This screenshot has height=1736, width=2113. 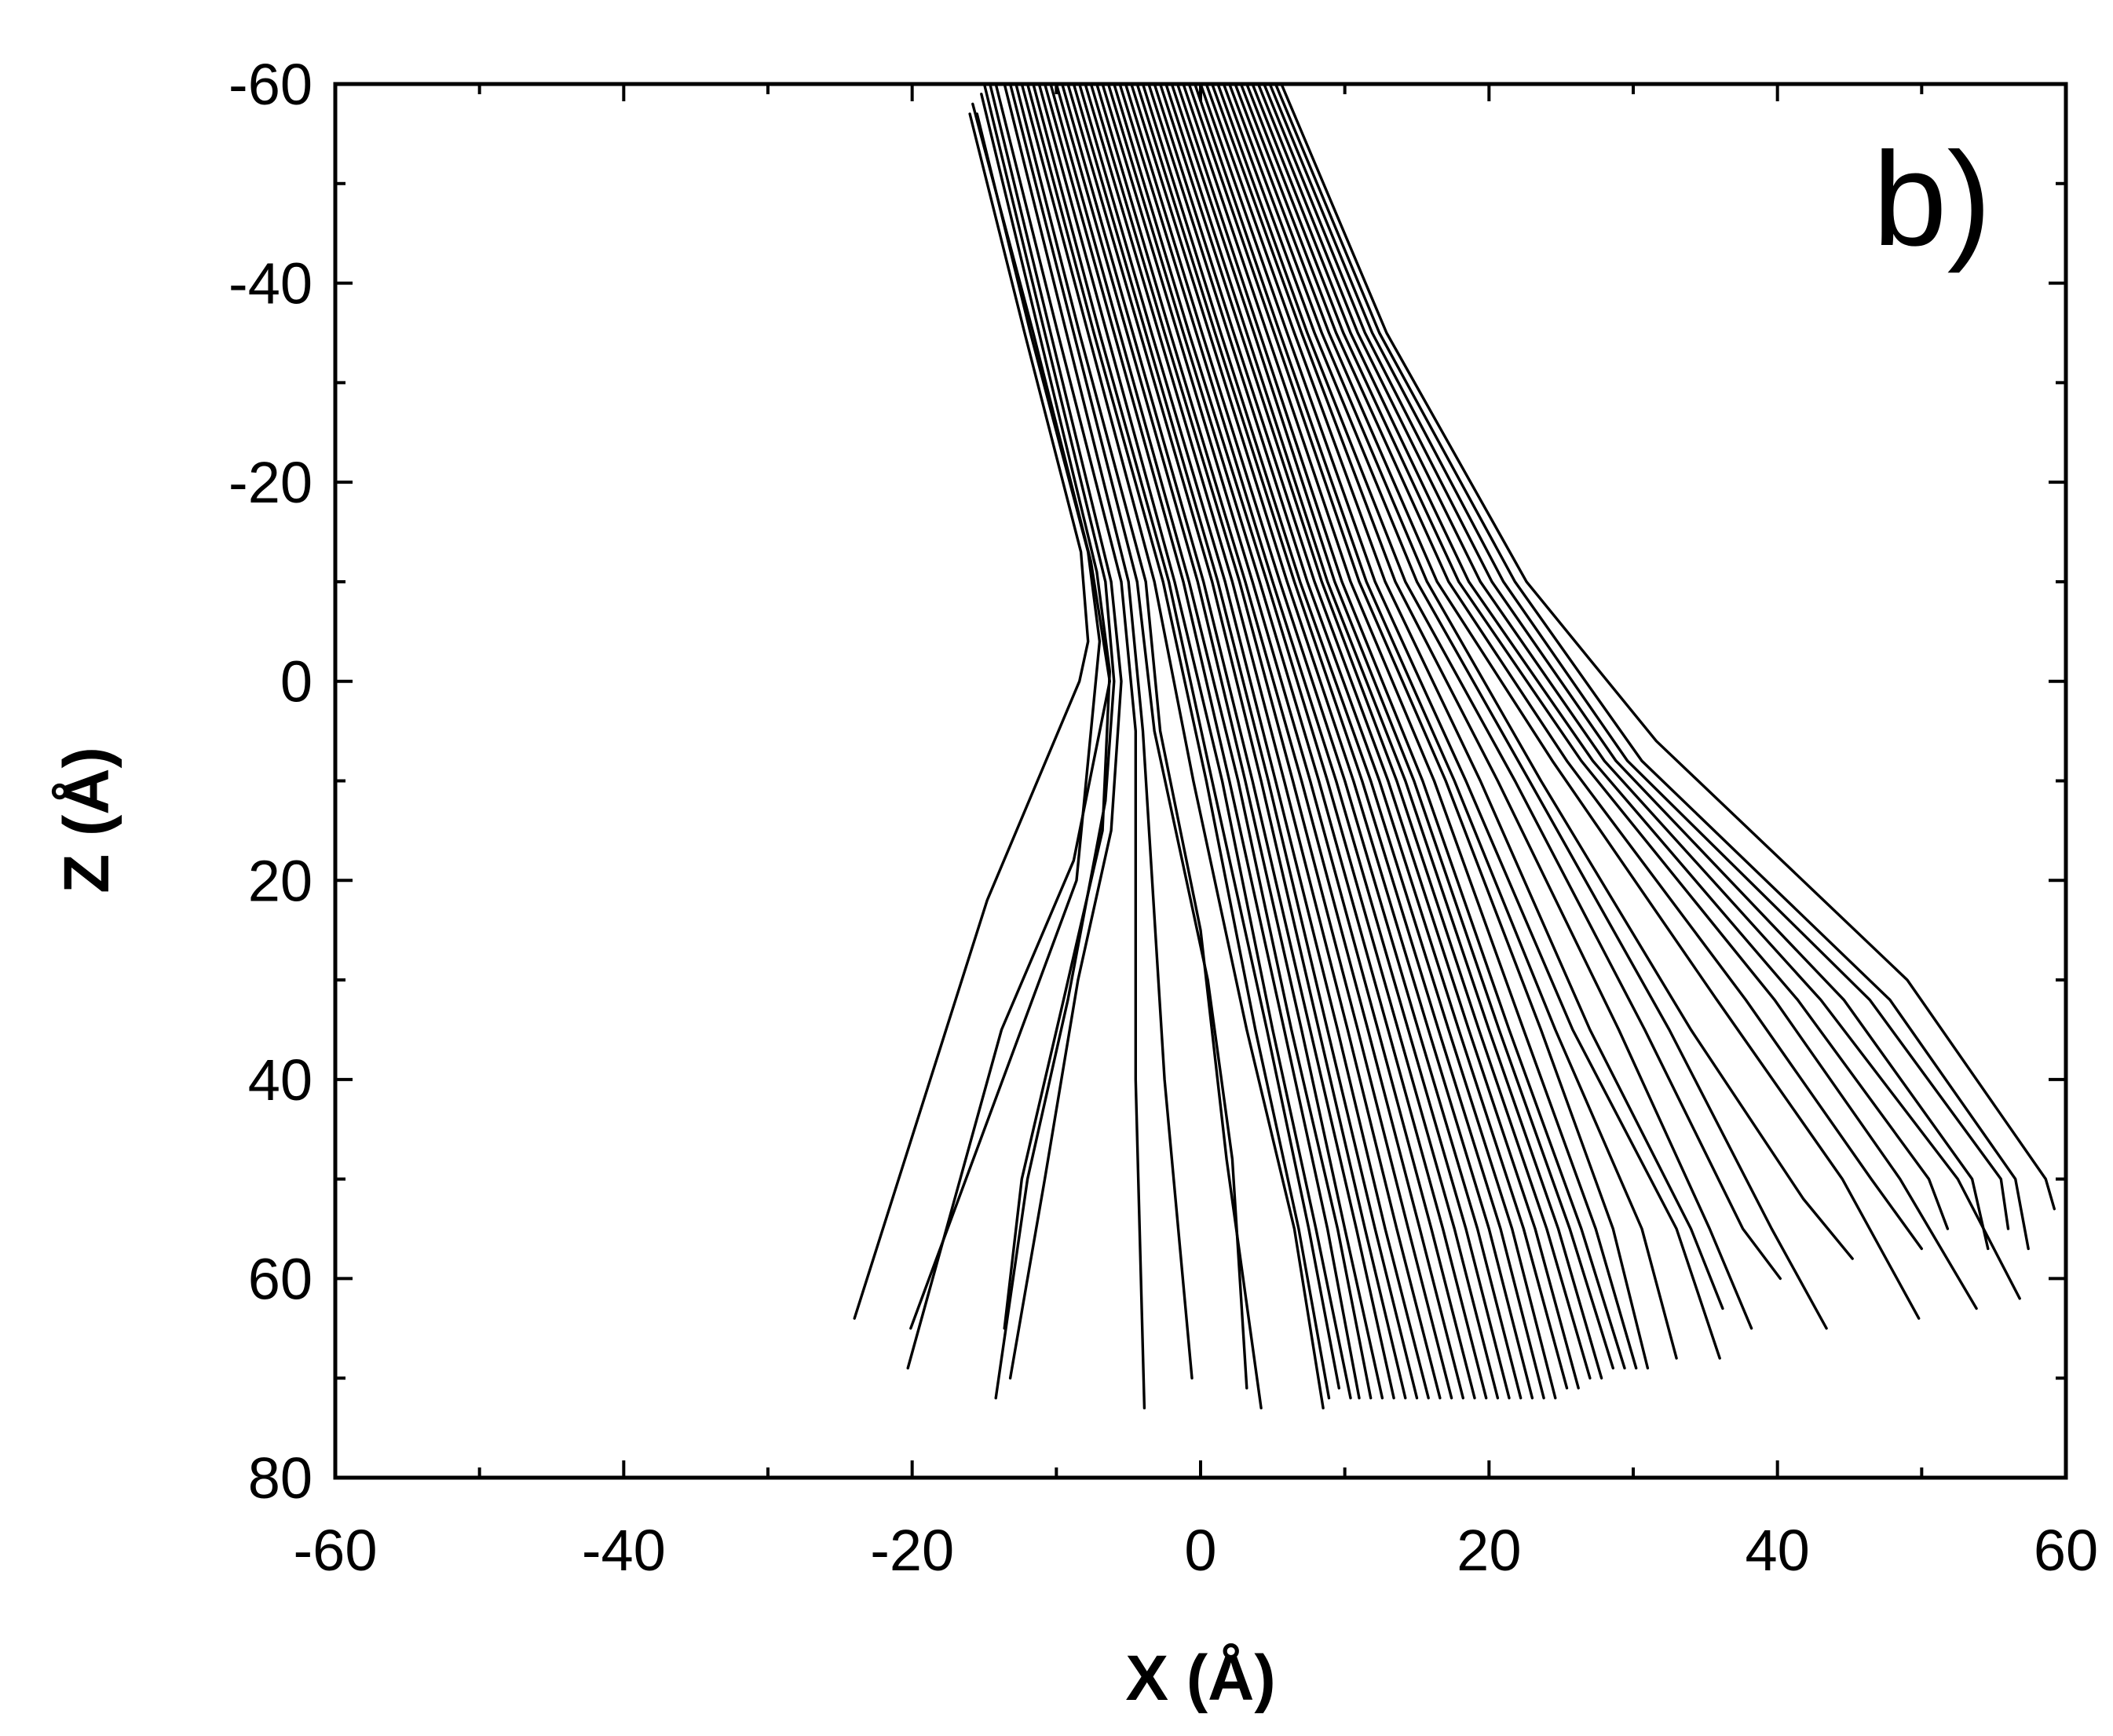 What do you see at coordinates (912, 1550) in the screenshot?
I see `x-tick-label: -20` at bounding box center [912, 1550].